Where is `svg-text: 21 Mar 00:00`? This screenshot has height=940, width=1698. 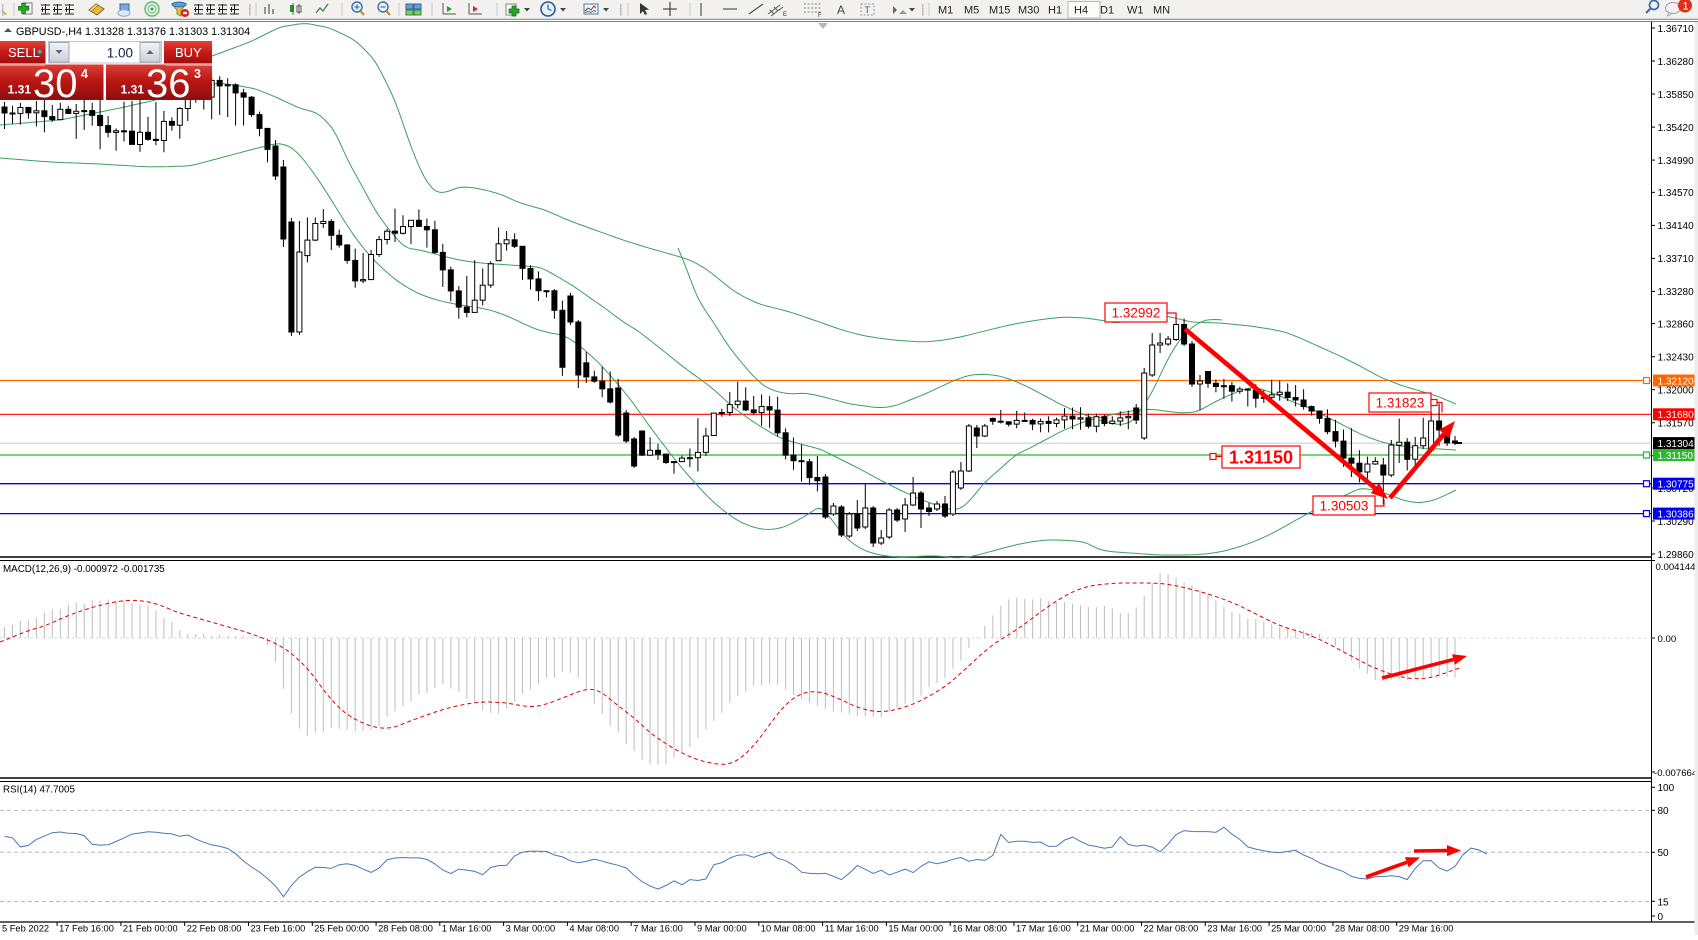 svg-text: 21 Mar 00:00 is located at coordinates (1107, 929).